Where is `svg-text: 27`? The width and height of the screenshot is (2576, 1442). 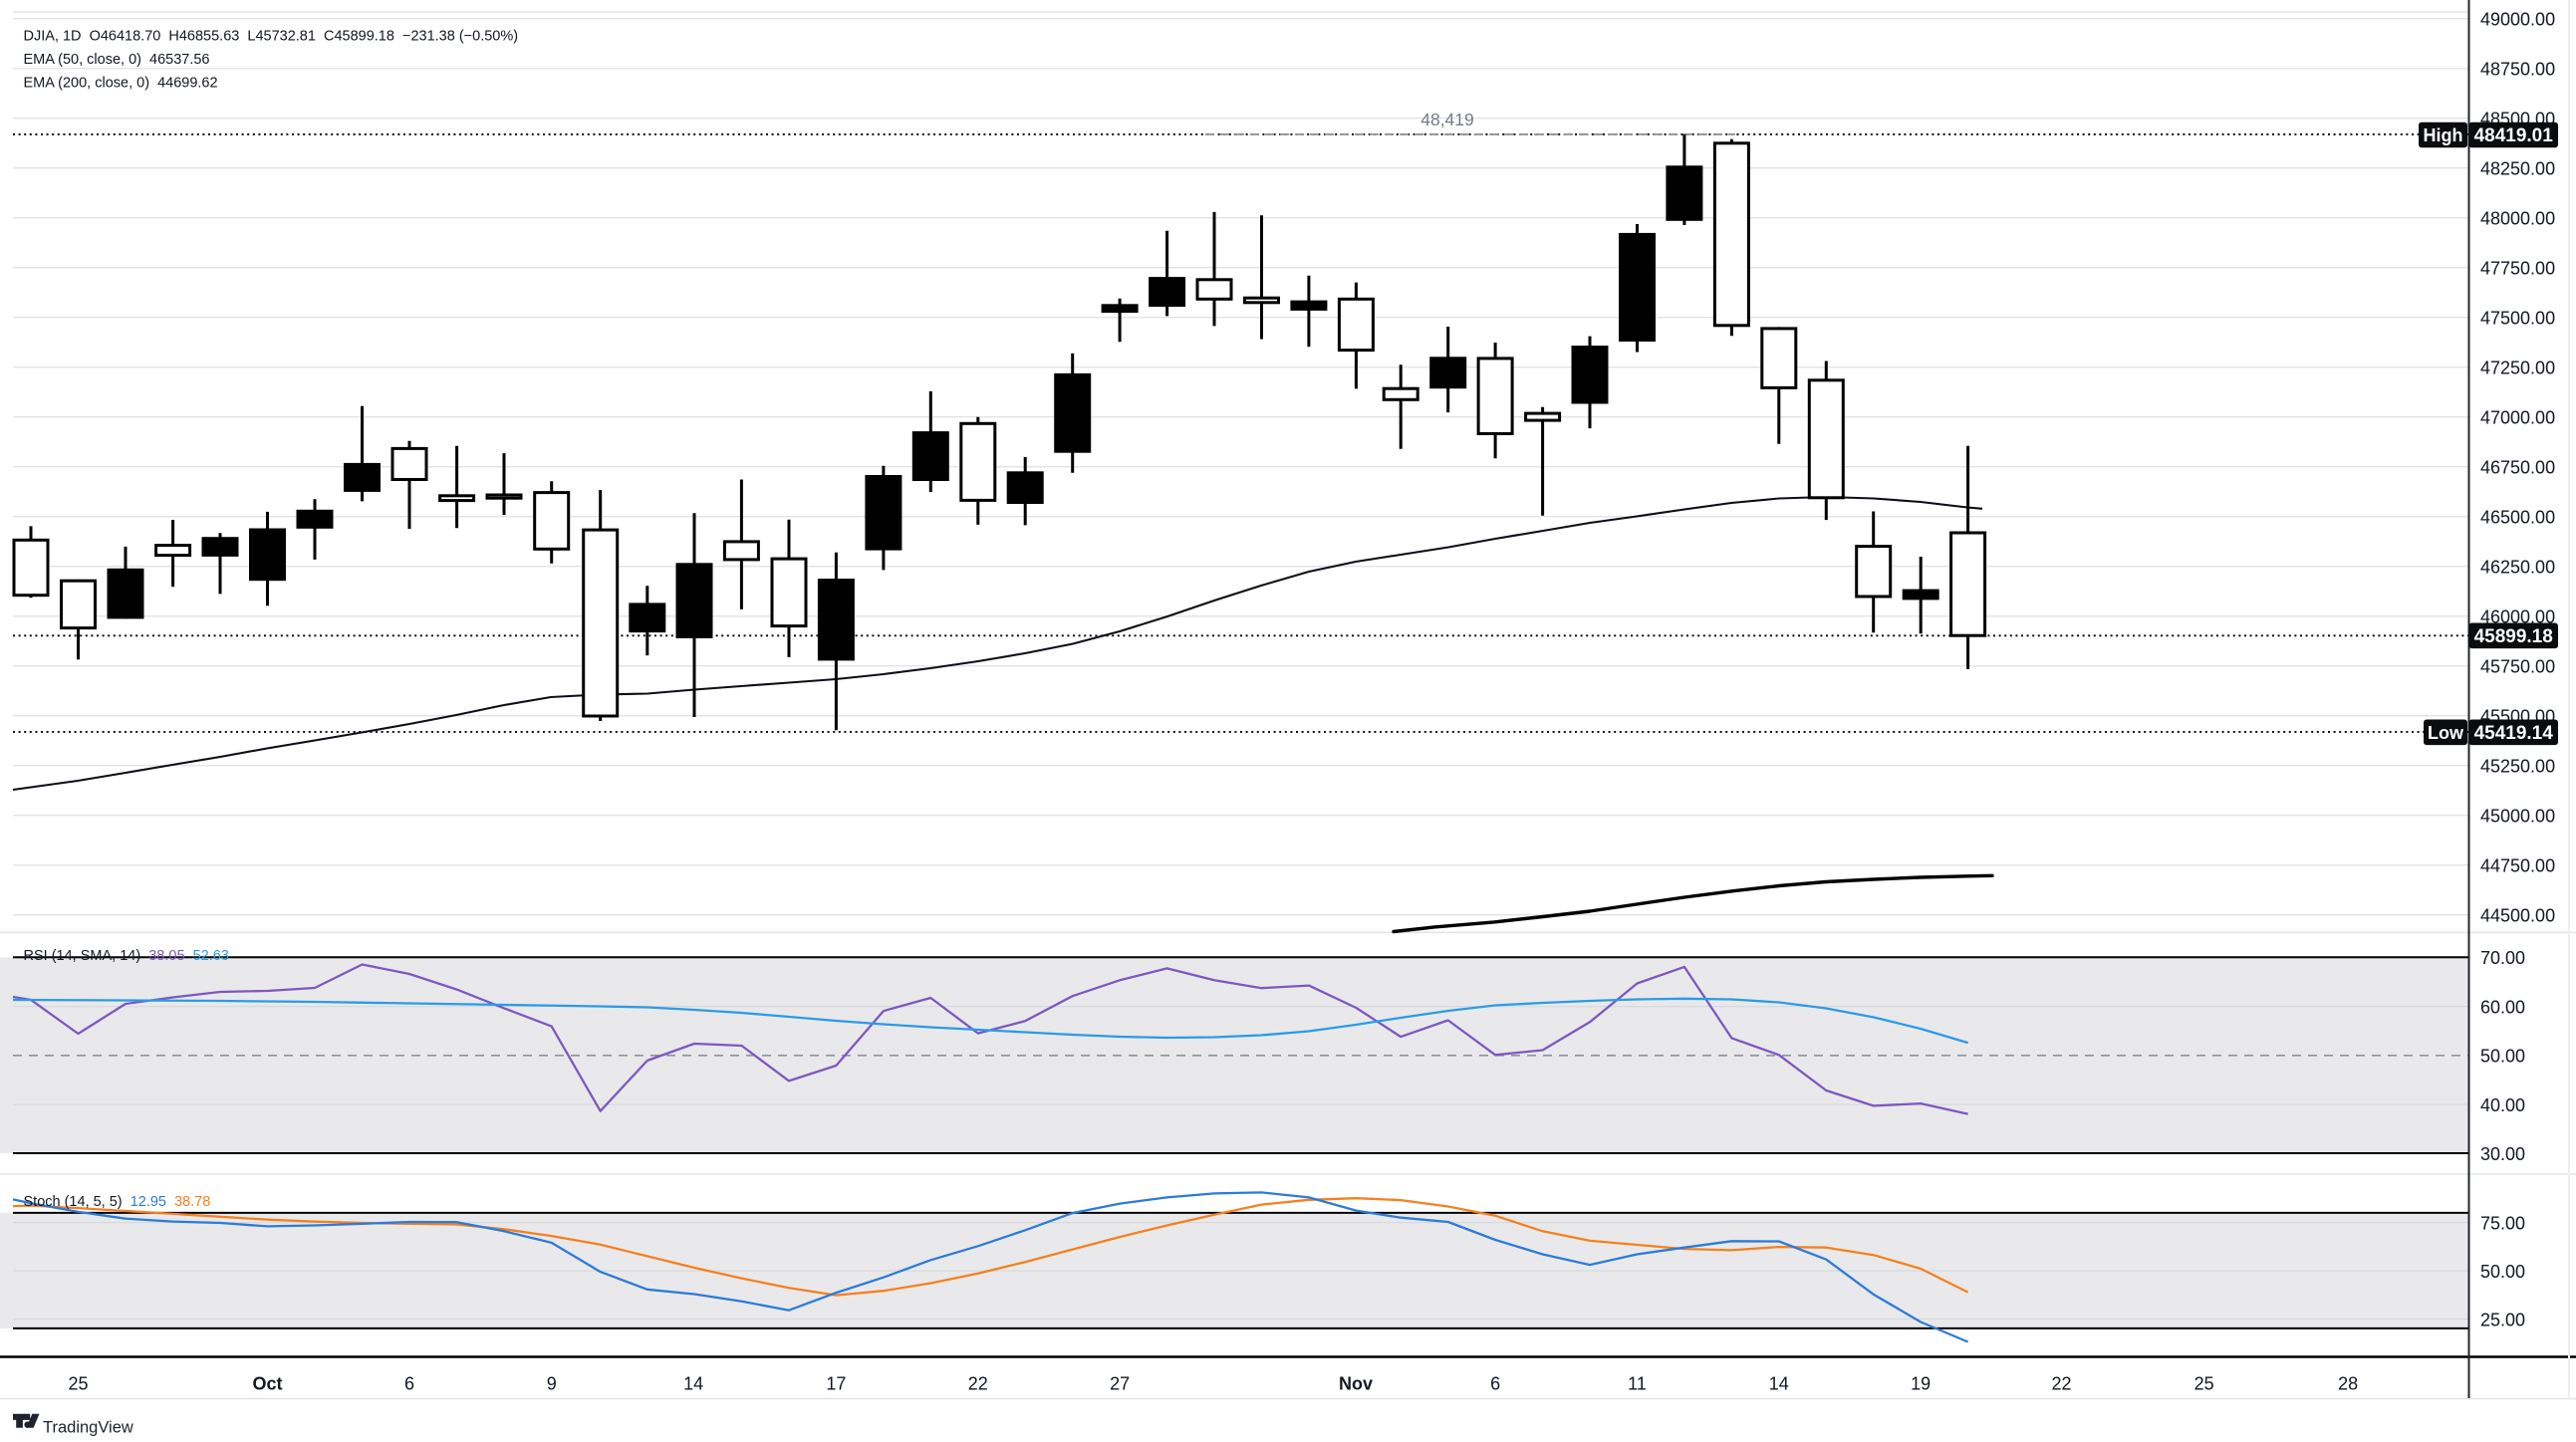
svg-text: 27 is located at coordinates (1120, 1384).